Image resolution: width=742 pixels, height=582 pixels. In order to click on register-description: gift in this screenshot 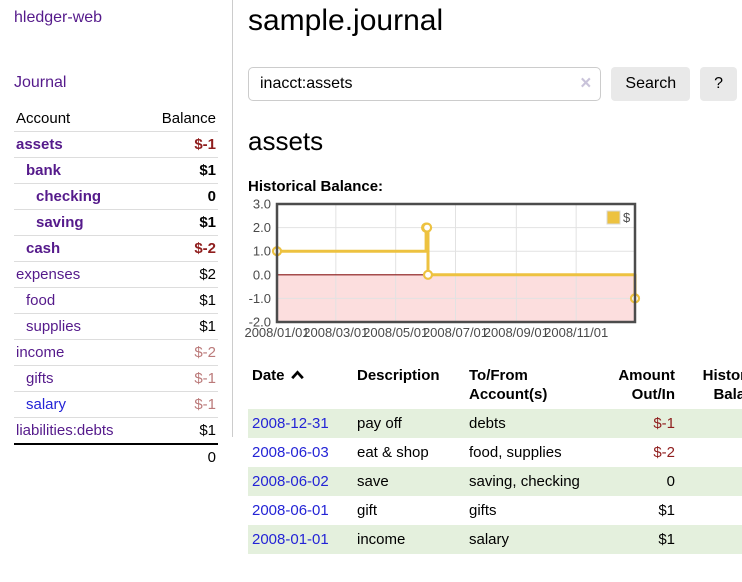, I will do `click(367, 510)`.